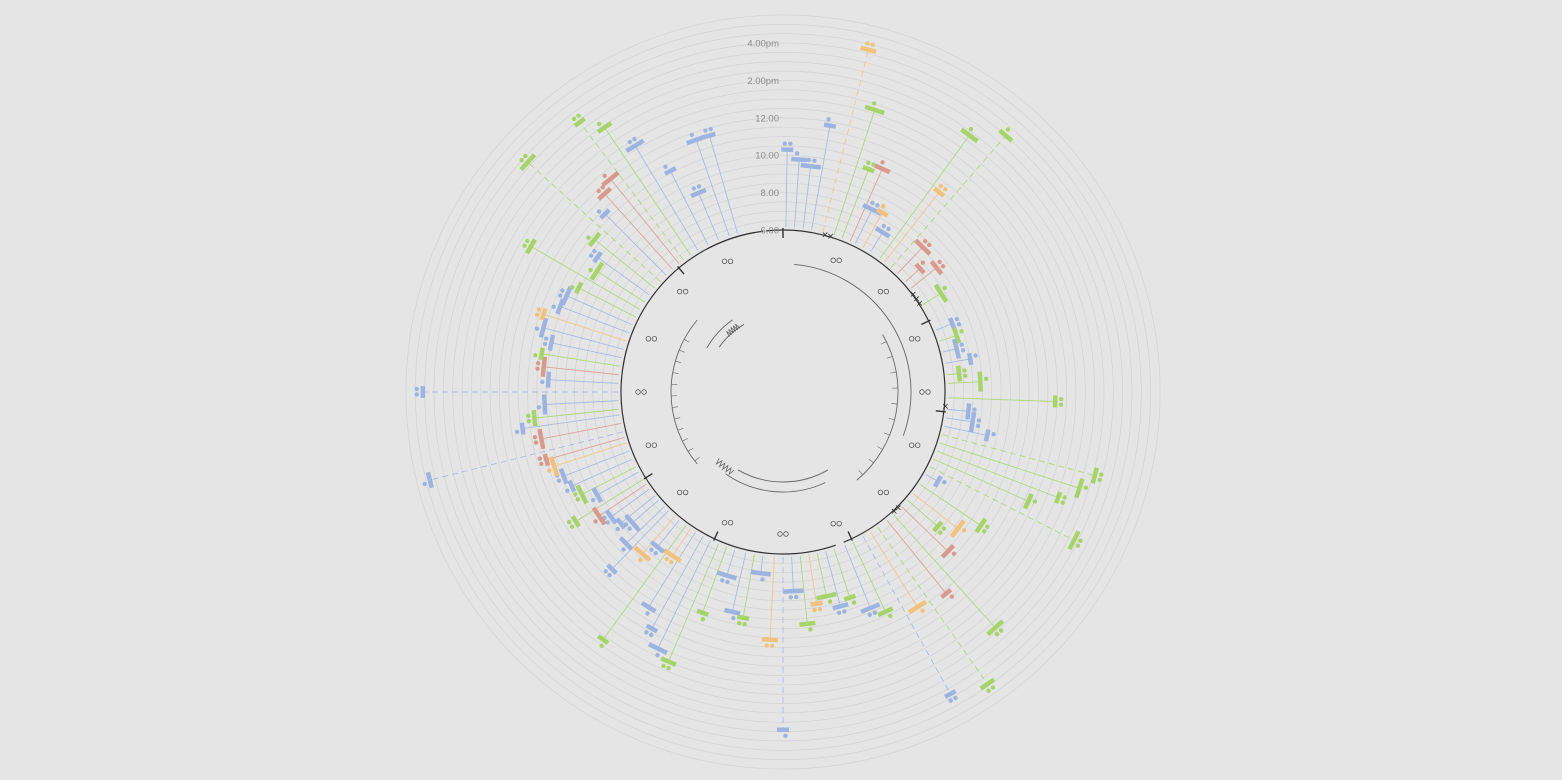 The width and height of the screenshot is (1562, 780). I want to click on radial-tick-labels: 6.00 8.00 10.00 12.00 2.00pm 4.00pm, so click(763, 138).